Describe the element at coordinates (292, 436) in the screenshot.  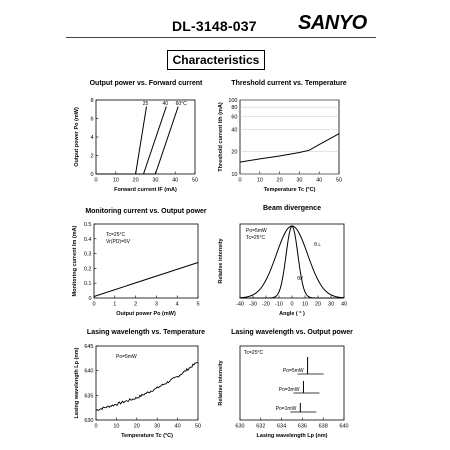
I see `wl_power-xlabel: Lasing wavelength Lp (nm)` at that location.